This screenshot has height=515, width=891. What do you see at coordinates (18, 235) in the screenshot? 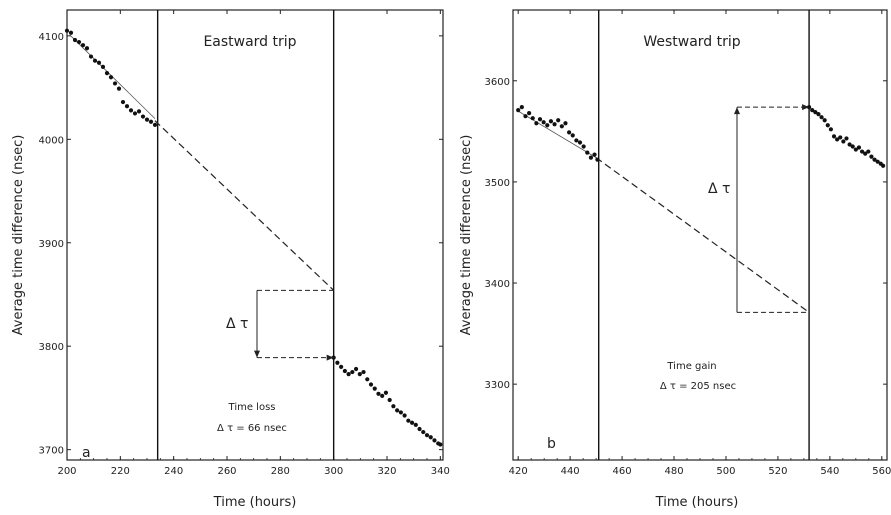
I see `y-axis-label-a: Average time difference (nsec)` at bounding box center [18, 235].